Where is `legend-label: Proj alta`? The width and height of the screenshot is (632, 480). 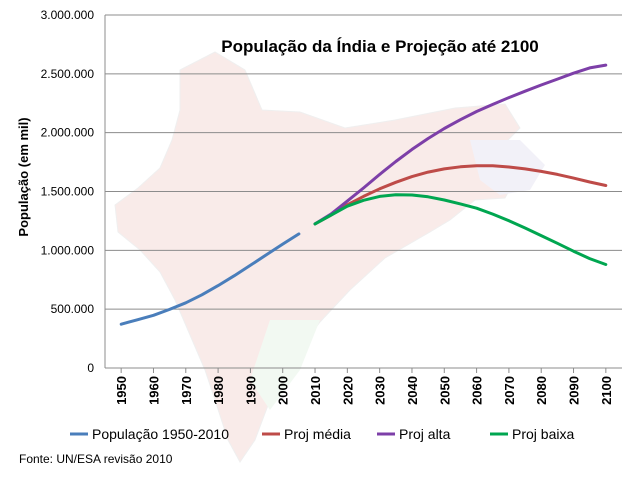
legend-label: Proj alta is located at coordinates (425, 434).